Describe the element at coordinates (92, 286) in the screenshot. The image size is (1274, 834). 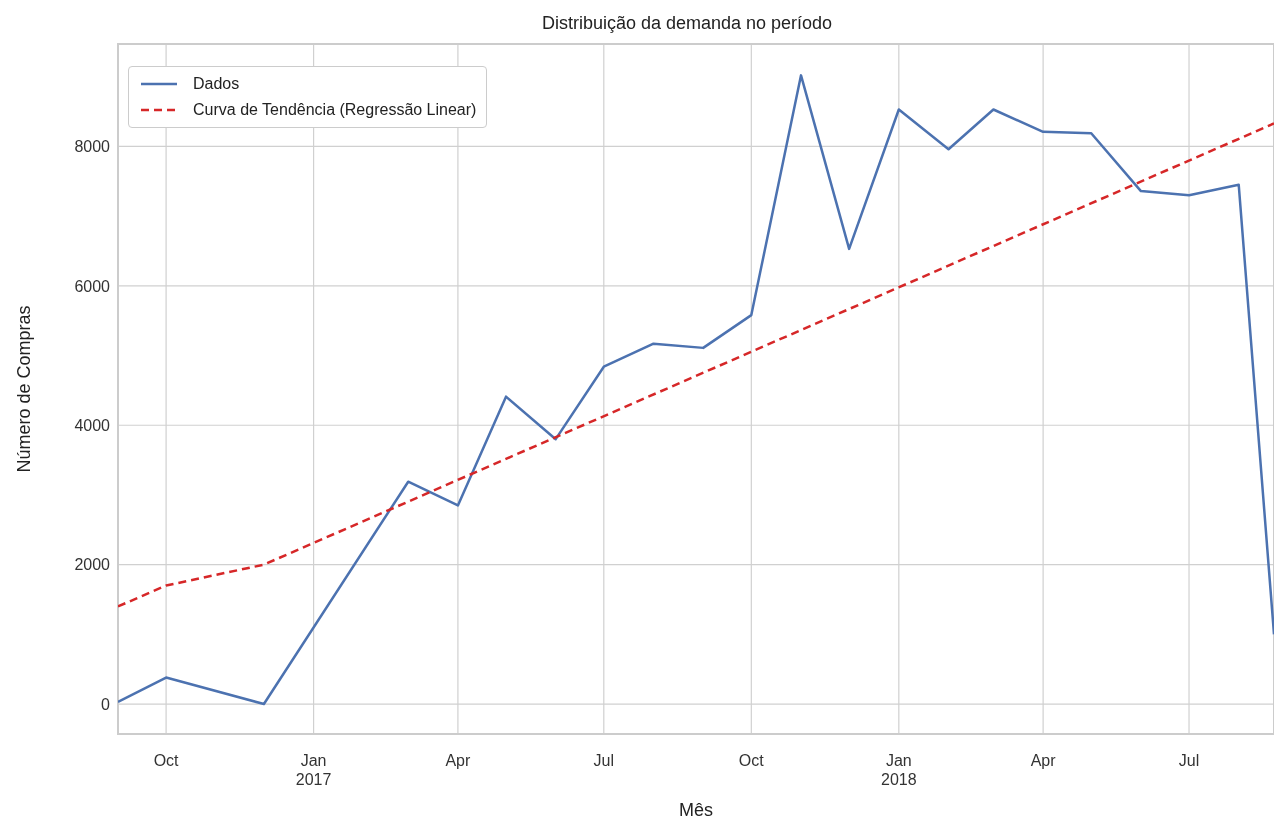
I see `y-tick-label: 6000` at that location.